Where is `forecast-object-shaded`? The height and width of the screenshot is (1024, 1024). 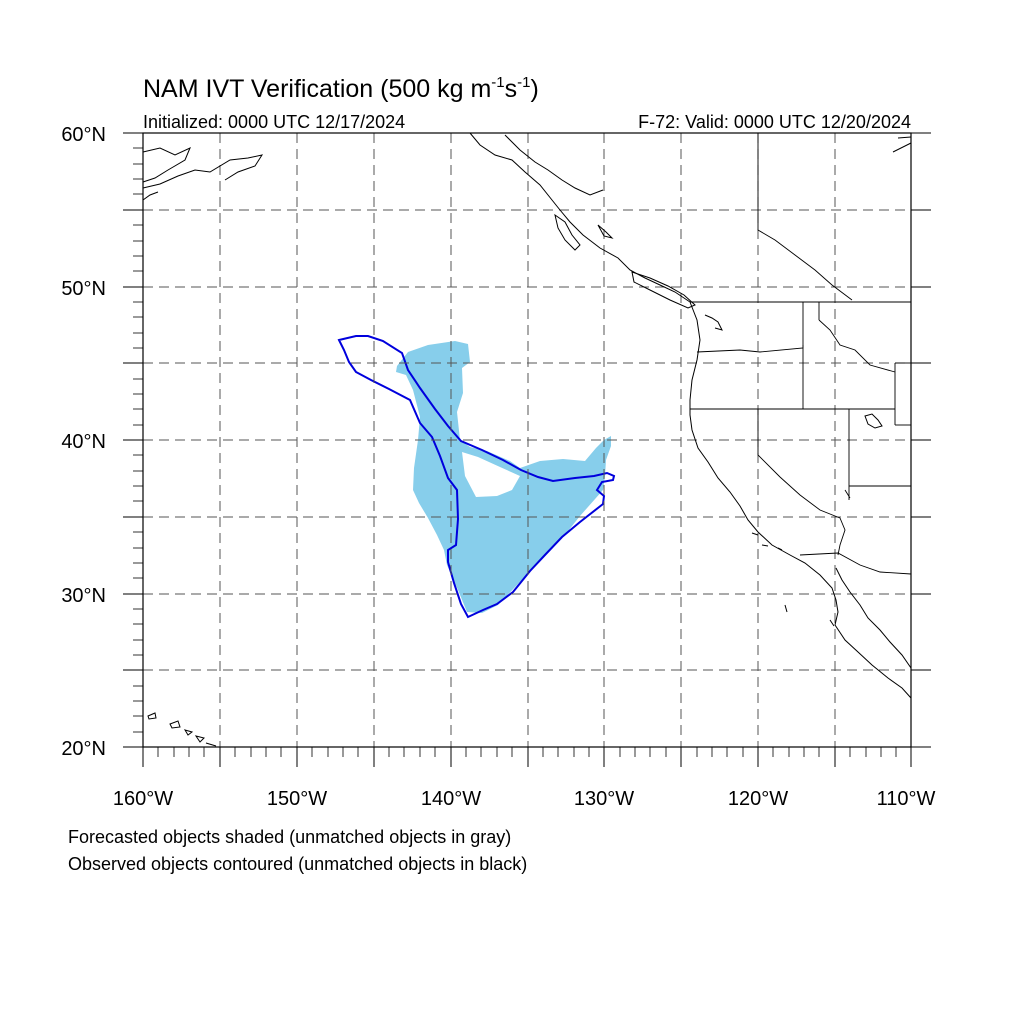 forecast-object-shaded is located at coordinates (503, 477).